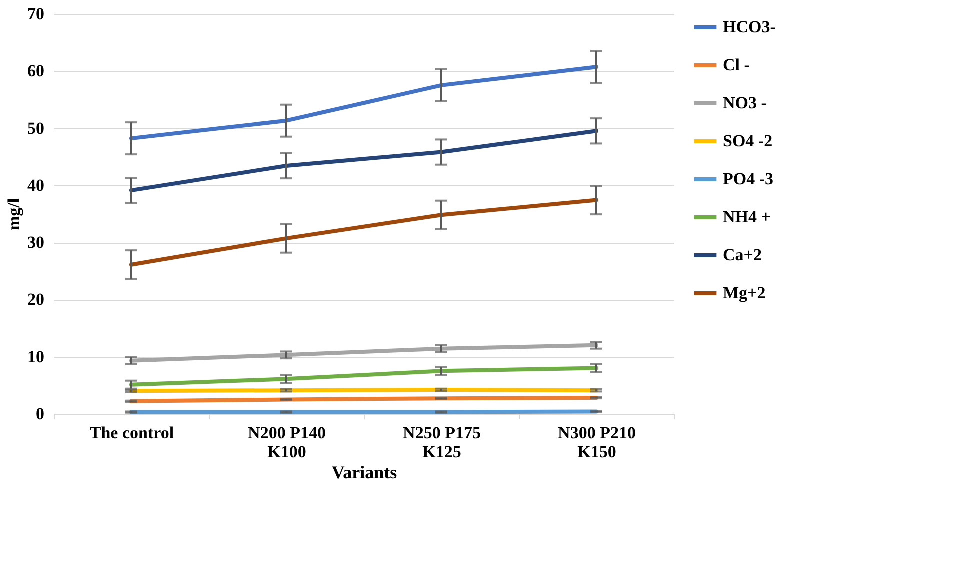 The image size is (958, 576). What do you see at coordinates (442, 443) in the screenshot?
I see `x-tick-label: N250 P175 K125` at bounding box center [442, 443].